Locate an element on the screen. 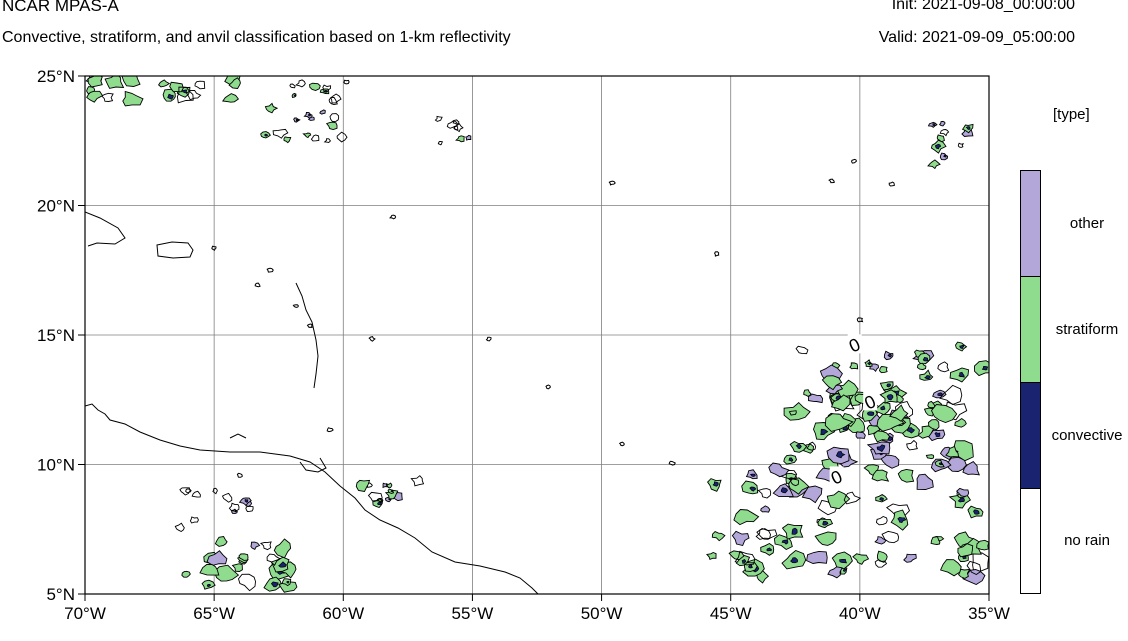  lon-tick-label: 45°W is located at coordinates (731, 613).